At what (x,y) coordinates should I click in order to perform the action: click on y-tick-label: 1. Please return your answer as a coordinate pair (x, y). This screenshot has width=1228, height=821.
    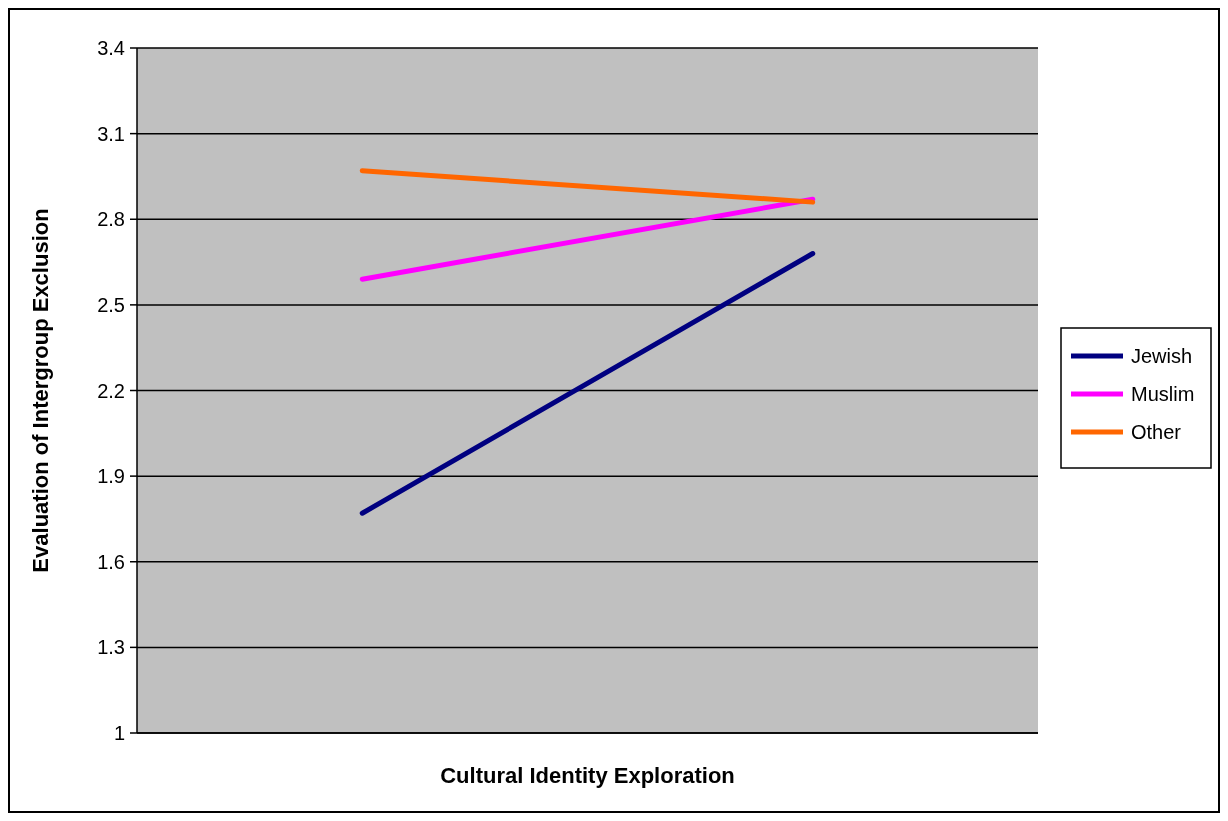
    Looking at the image, I should click on (119, 733).